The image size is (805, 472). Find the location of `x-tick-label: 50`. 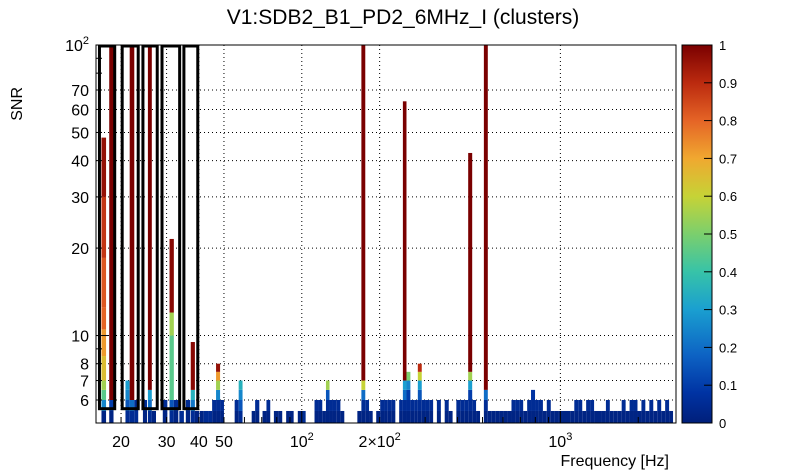

x-tick-label: 50 is located at coordinates (224, 442).